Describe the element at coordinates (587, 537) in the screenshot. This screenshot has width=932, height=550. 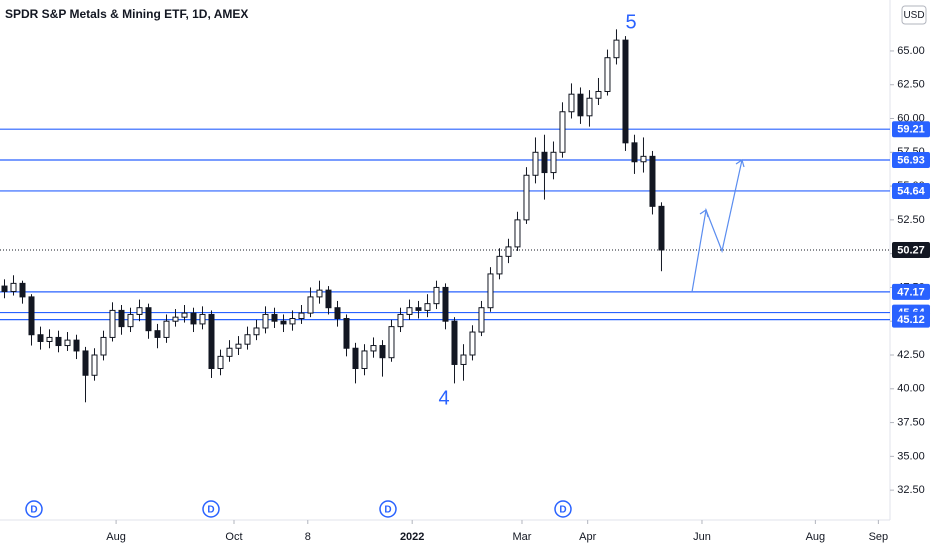
I see `x-tick-label: Apr` at that location.